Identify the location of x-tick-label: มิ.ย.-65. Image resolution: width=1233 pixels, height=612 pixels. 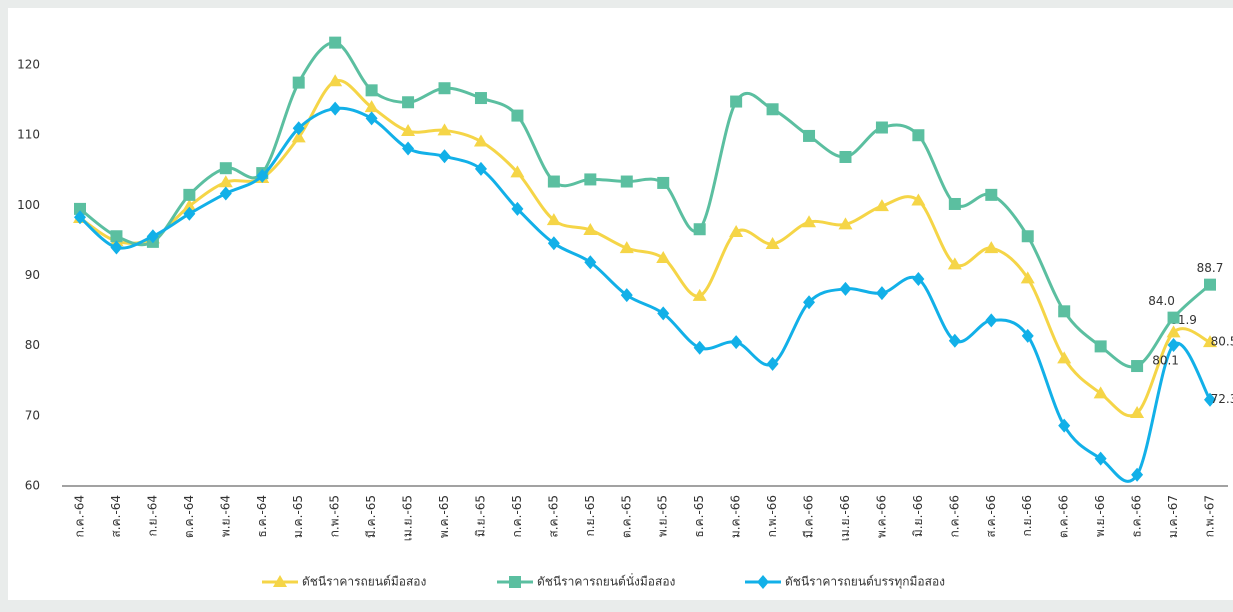
(480, 516).